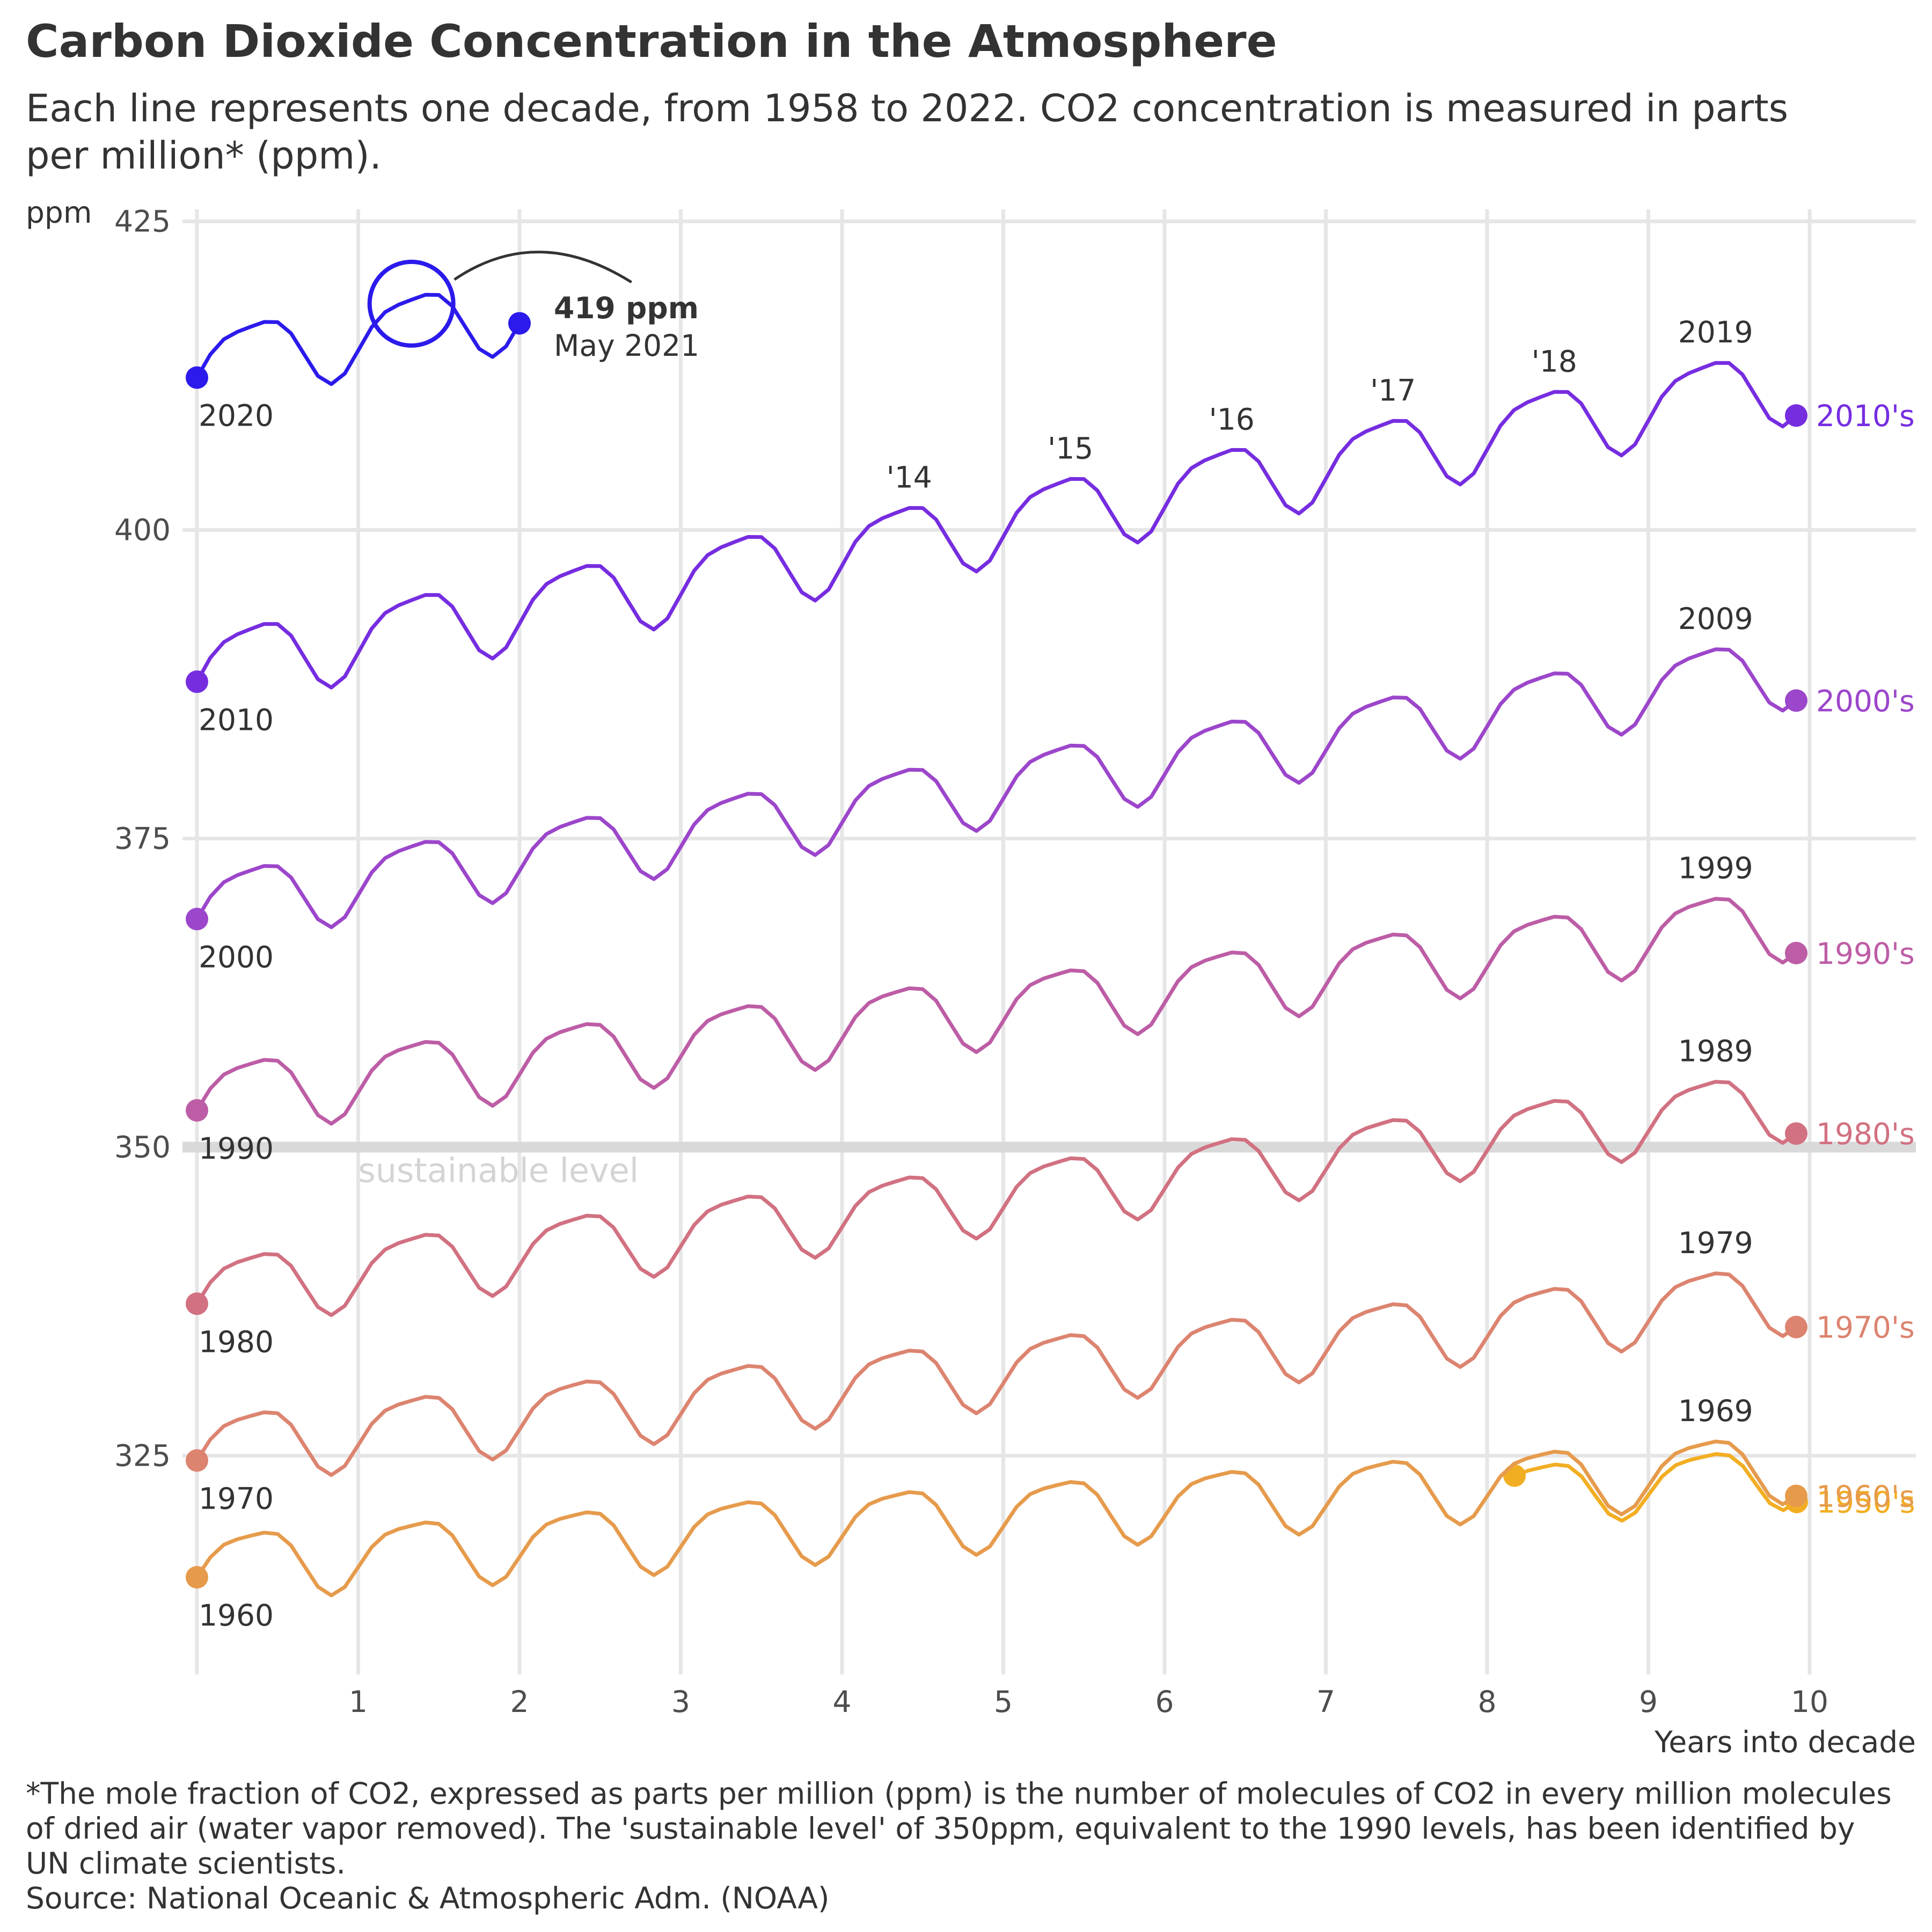 Image resolution: width=1932 pixels, height=1932 pixels. I want to click on x-tick-label: 6, so click(1164, 1702).